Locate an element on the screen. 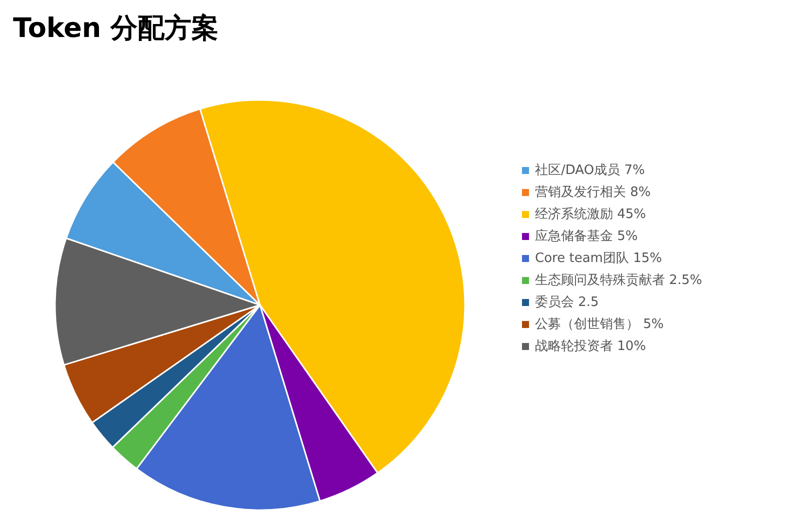 This screenshot has height=517, width=800. legend-label: Core team团队 15% is located at coordinates (598, 258).